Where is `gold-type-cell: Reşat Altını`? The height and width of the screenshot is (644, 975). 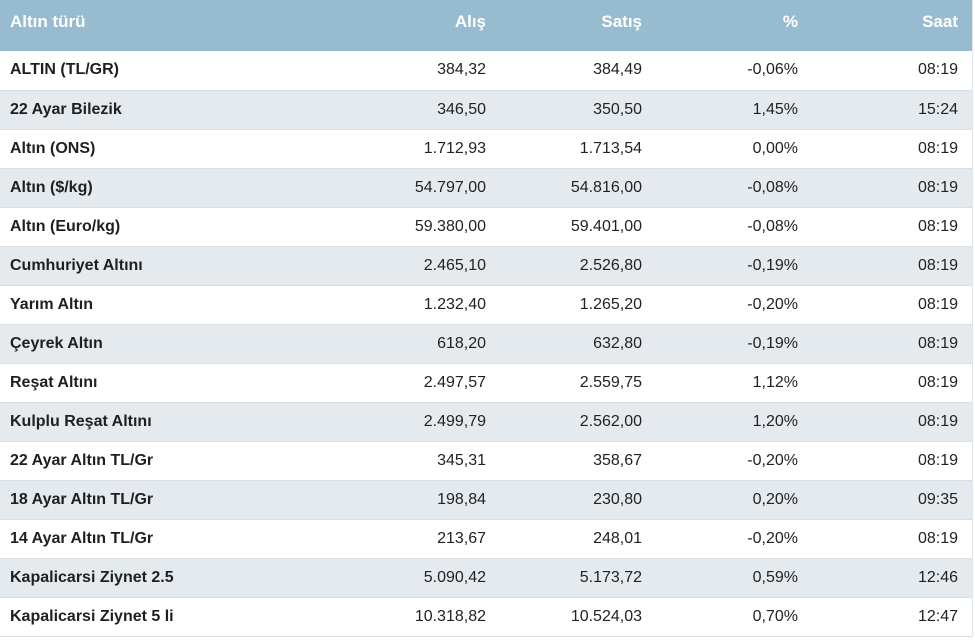
gold-type-cell: Reşat Altını is located at coordinates (54, 382).